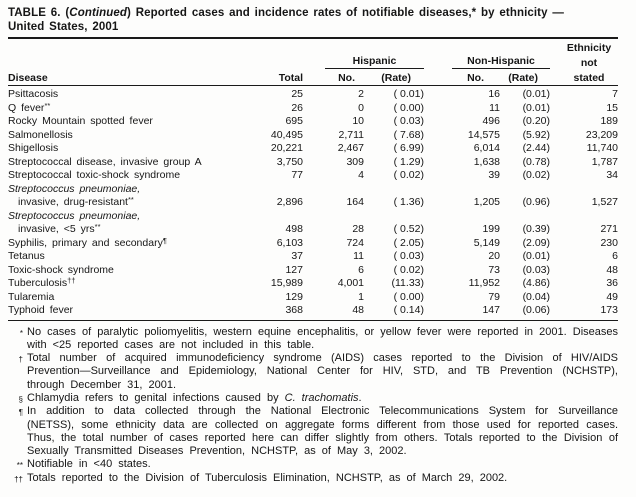  What do you see at coordinates (491, 229) in the screenshot?
I see `non-hispanic-no-value: 199` at bounding box center [491, 229].